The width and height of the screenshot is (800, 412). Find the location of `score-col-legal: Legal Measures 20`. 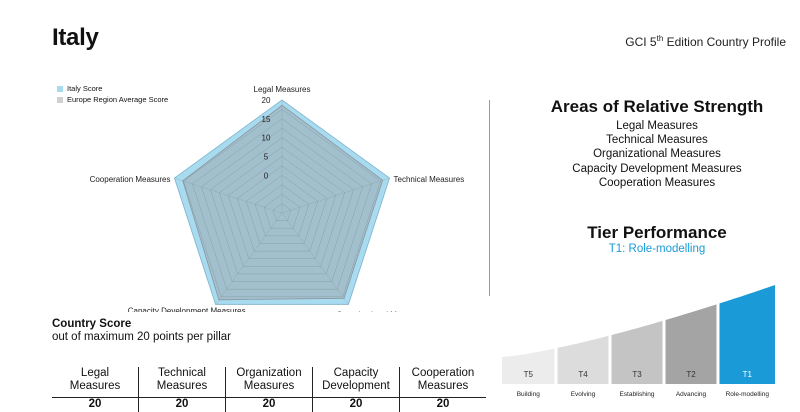

score-col-legal: Legal Measures 20 is located at coordinates (95, 389).